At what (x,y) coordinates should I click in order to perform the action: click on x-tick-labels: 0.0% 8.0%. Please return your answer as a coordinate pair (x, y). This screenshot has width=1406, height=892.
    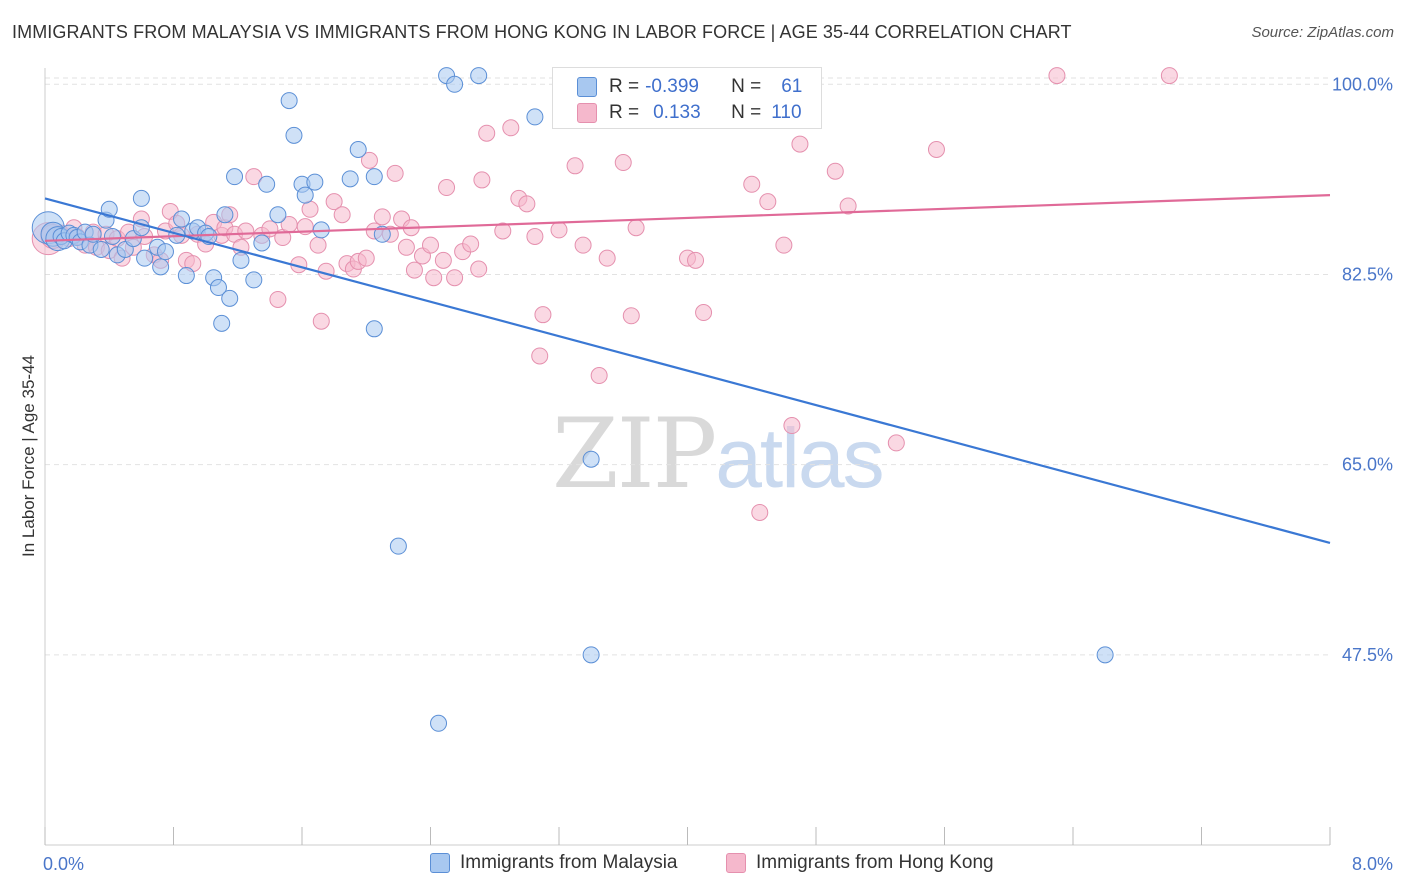
    Looking at the image, I should click on (718, 864).